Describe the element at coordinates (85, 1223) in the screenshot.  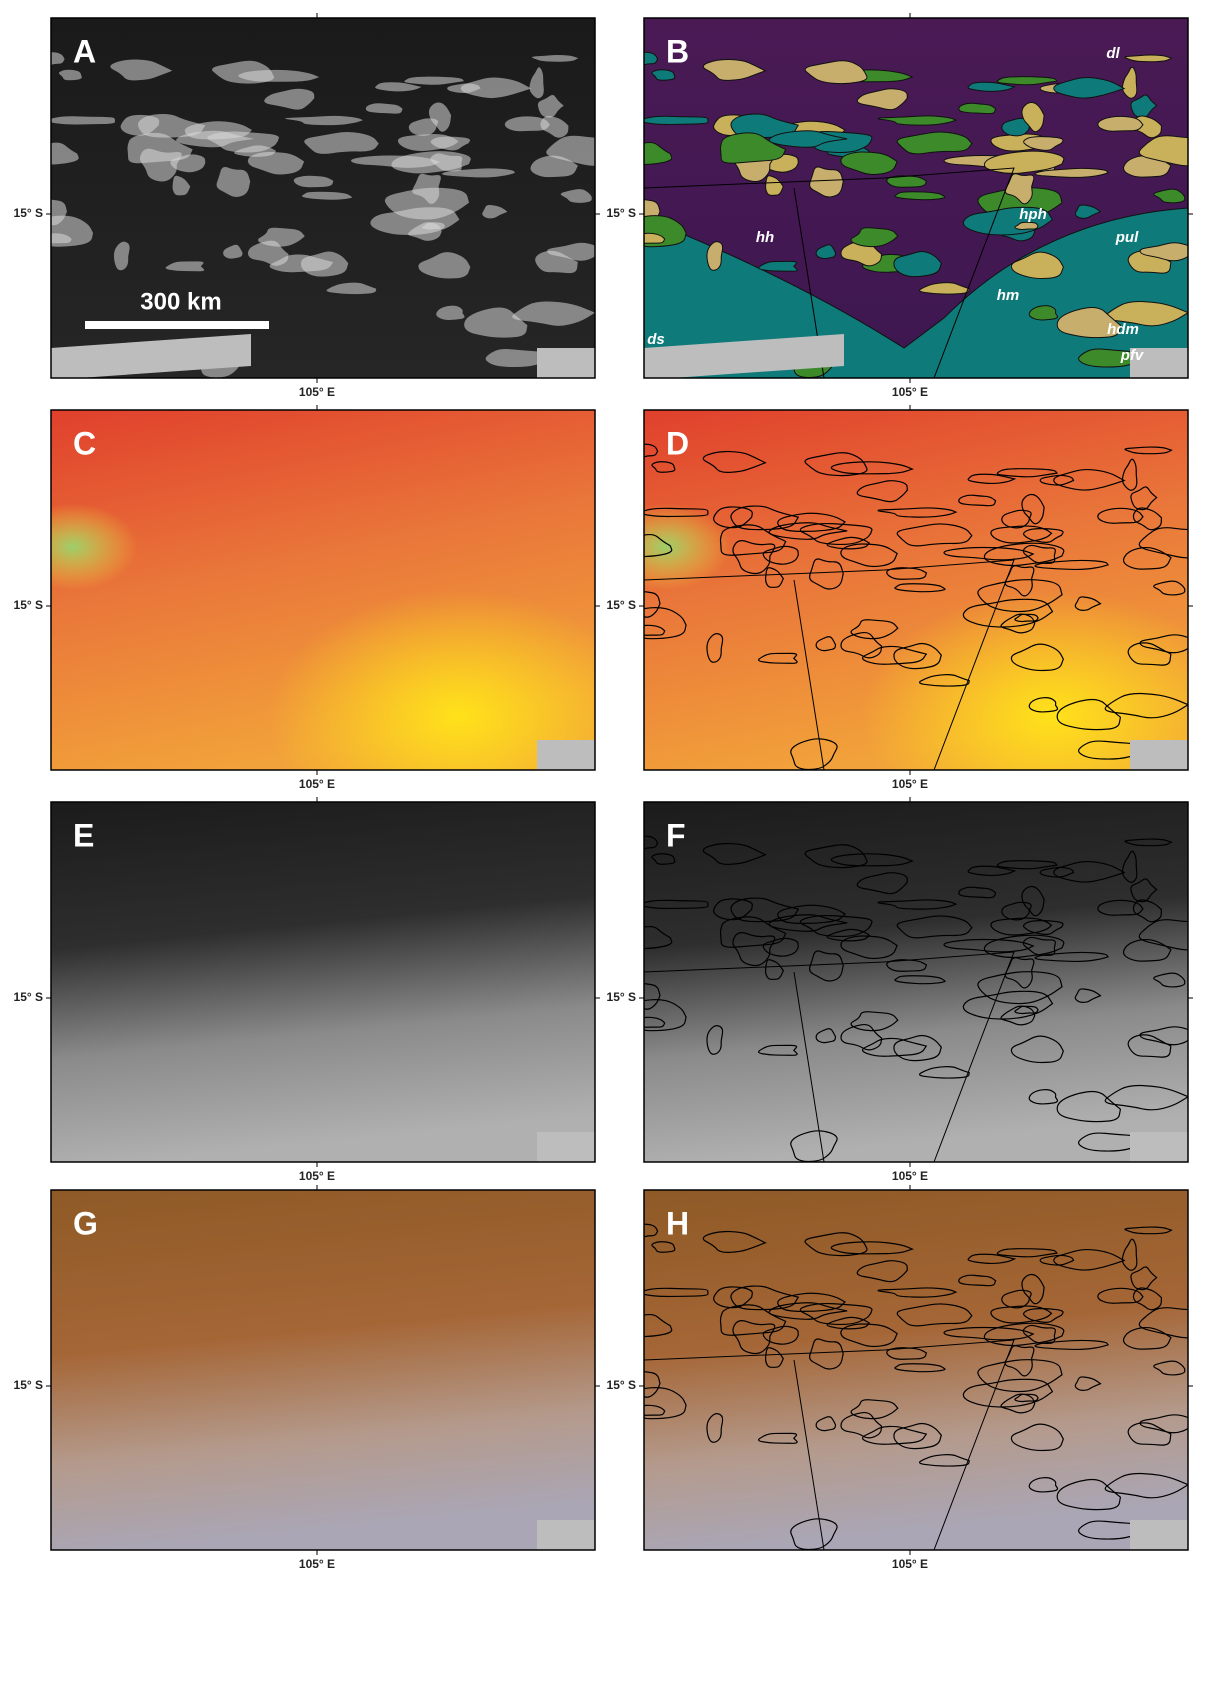
I see `panel-letter: G` at that location.